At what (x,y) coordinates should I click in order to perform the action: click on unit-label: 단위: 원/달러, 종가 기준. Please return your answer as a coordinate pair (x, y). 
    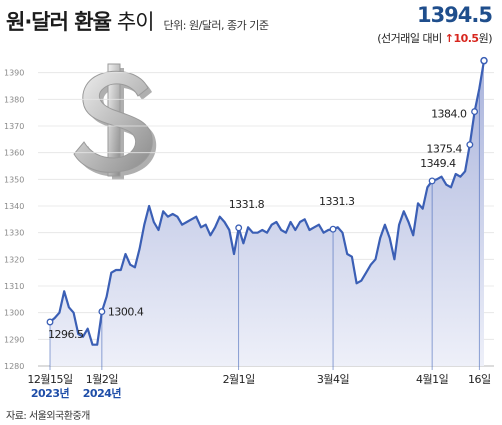
    Looking at the image, I should click on (216, 25).